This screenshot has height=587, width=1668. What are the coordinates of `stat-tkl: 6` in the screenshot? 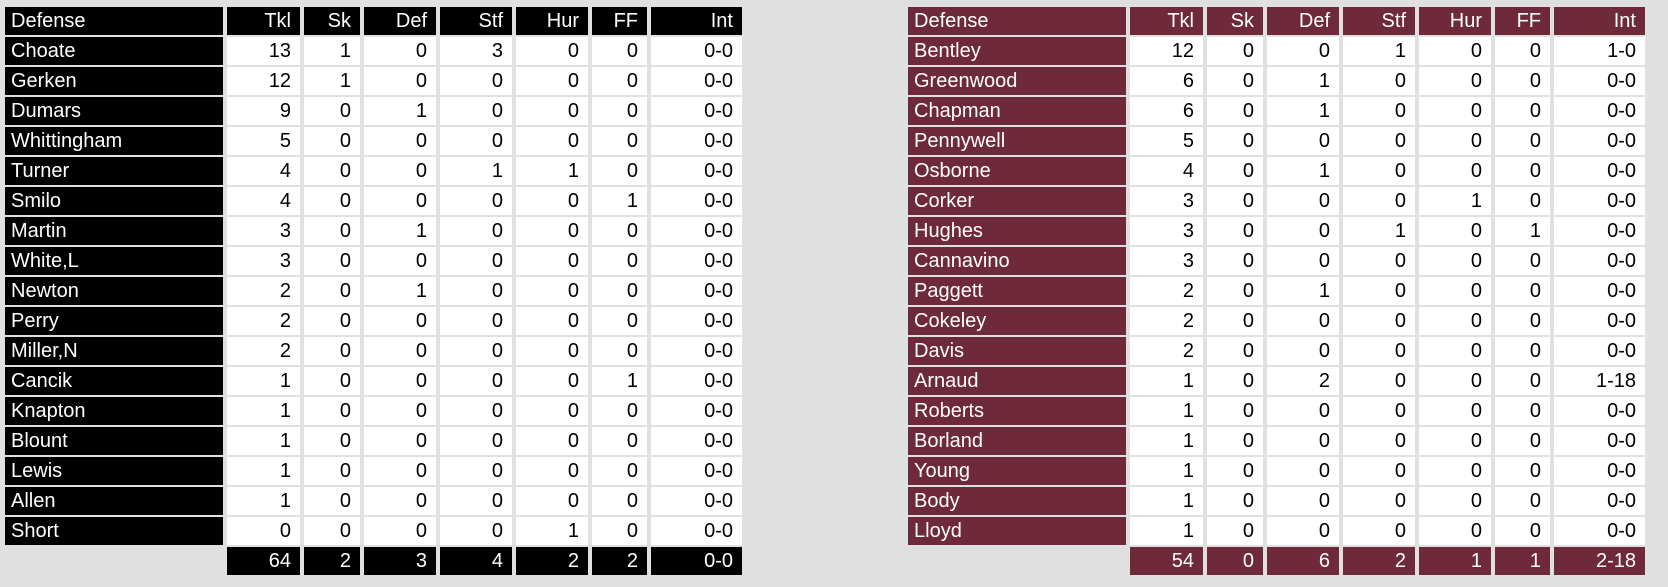 It's located at (1166, 81).